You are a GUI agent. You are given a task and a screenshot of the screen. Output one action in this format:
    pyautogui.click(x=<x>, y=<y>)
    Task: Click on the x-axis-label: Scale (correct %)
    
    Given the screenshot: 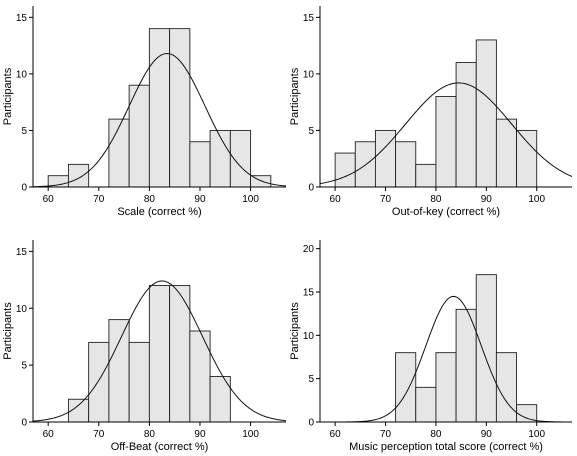 What is the action you would take?
    pyautogui.click(x=159, y=212)
    